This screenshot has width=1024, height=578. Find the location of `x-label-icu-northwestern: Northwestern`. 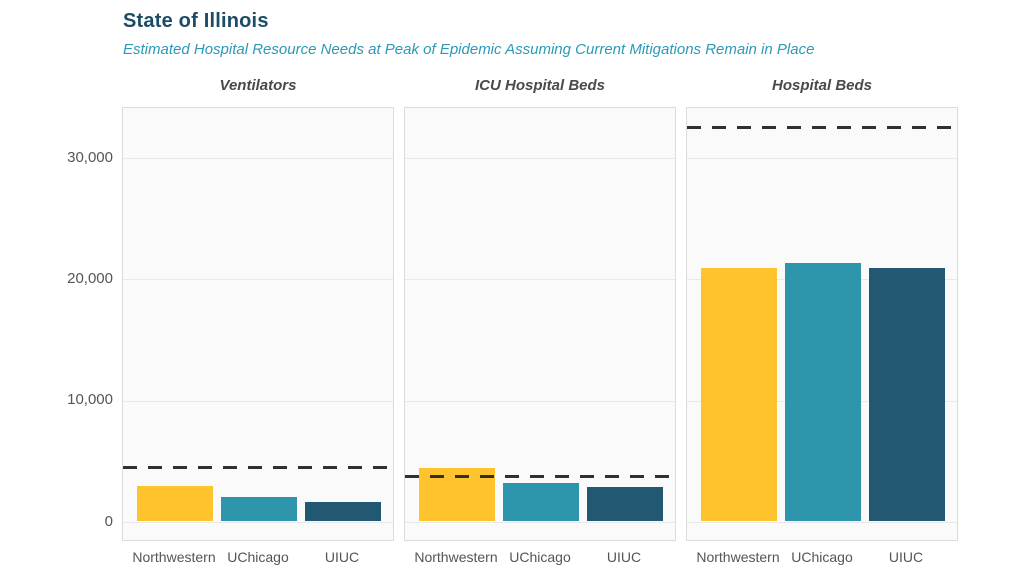

x-label-icu-northwestern: Northwestern is located at coordinates (456, 557).